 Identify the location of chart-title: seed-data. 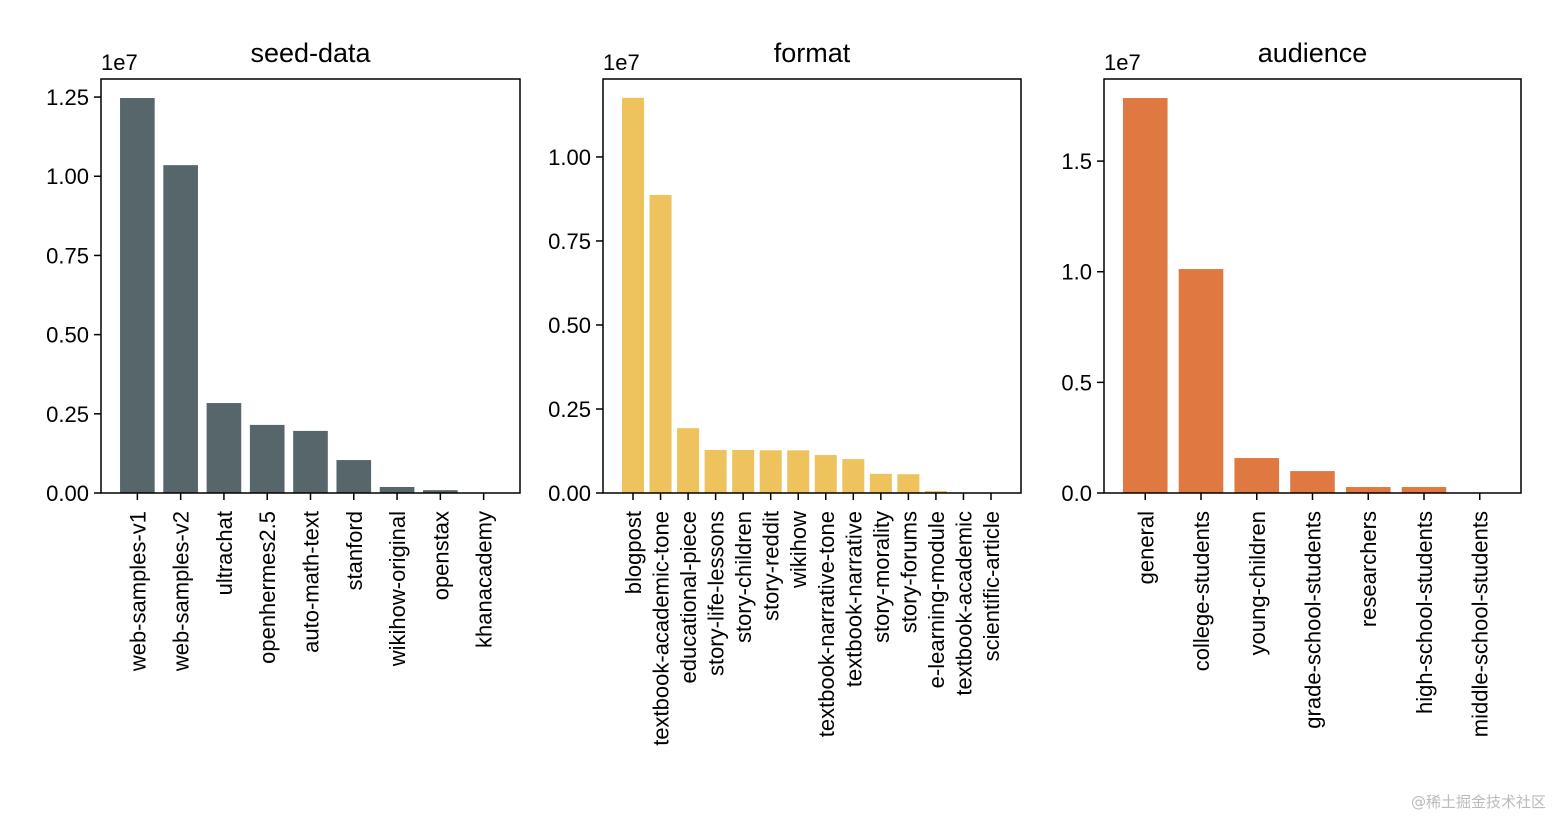
(310, 53).